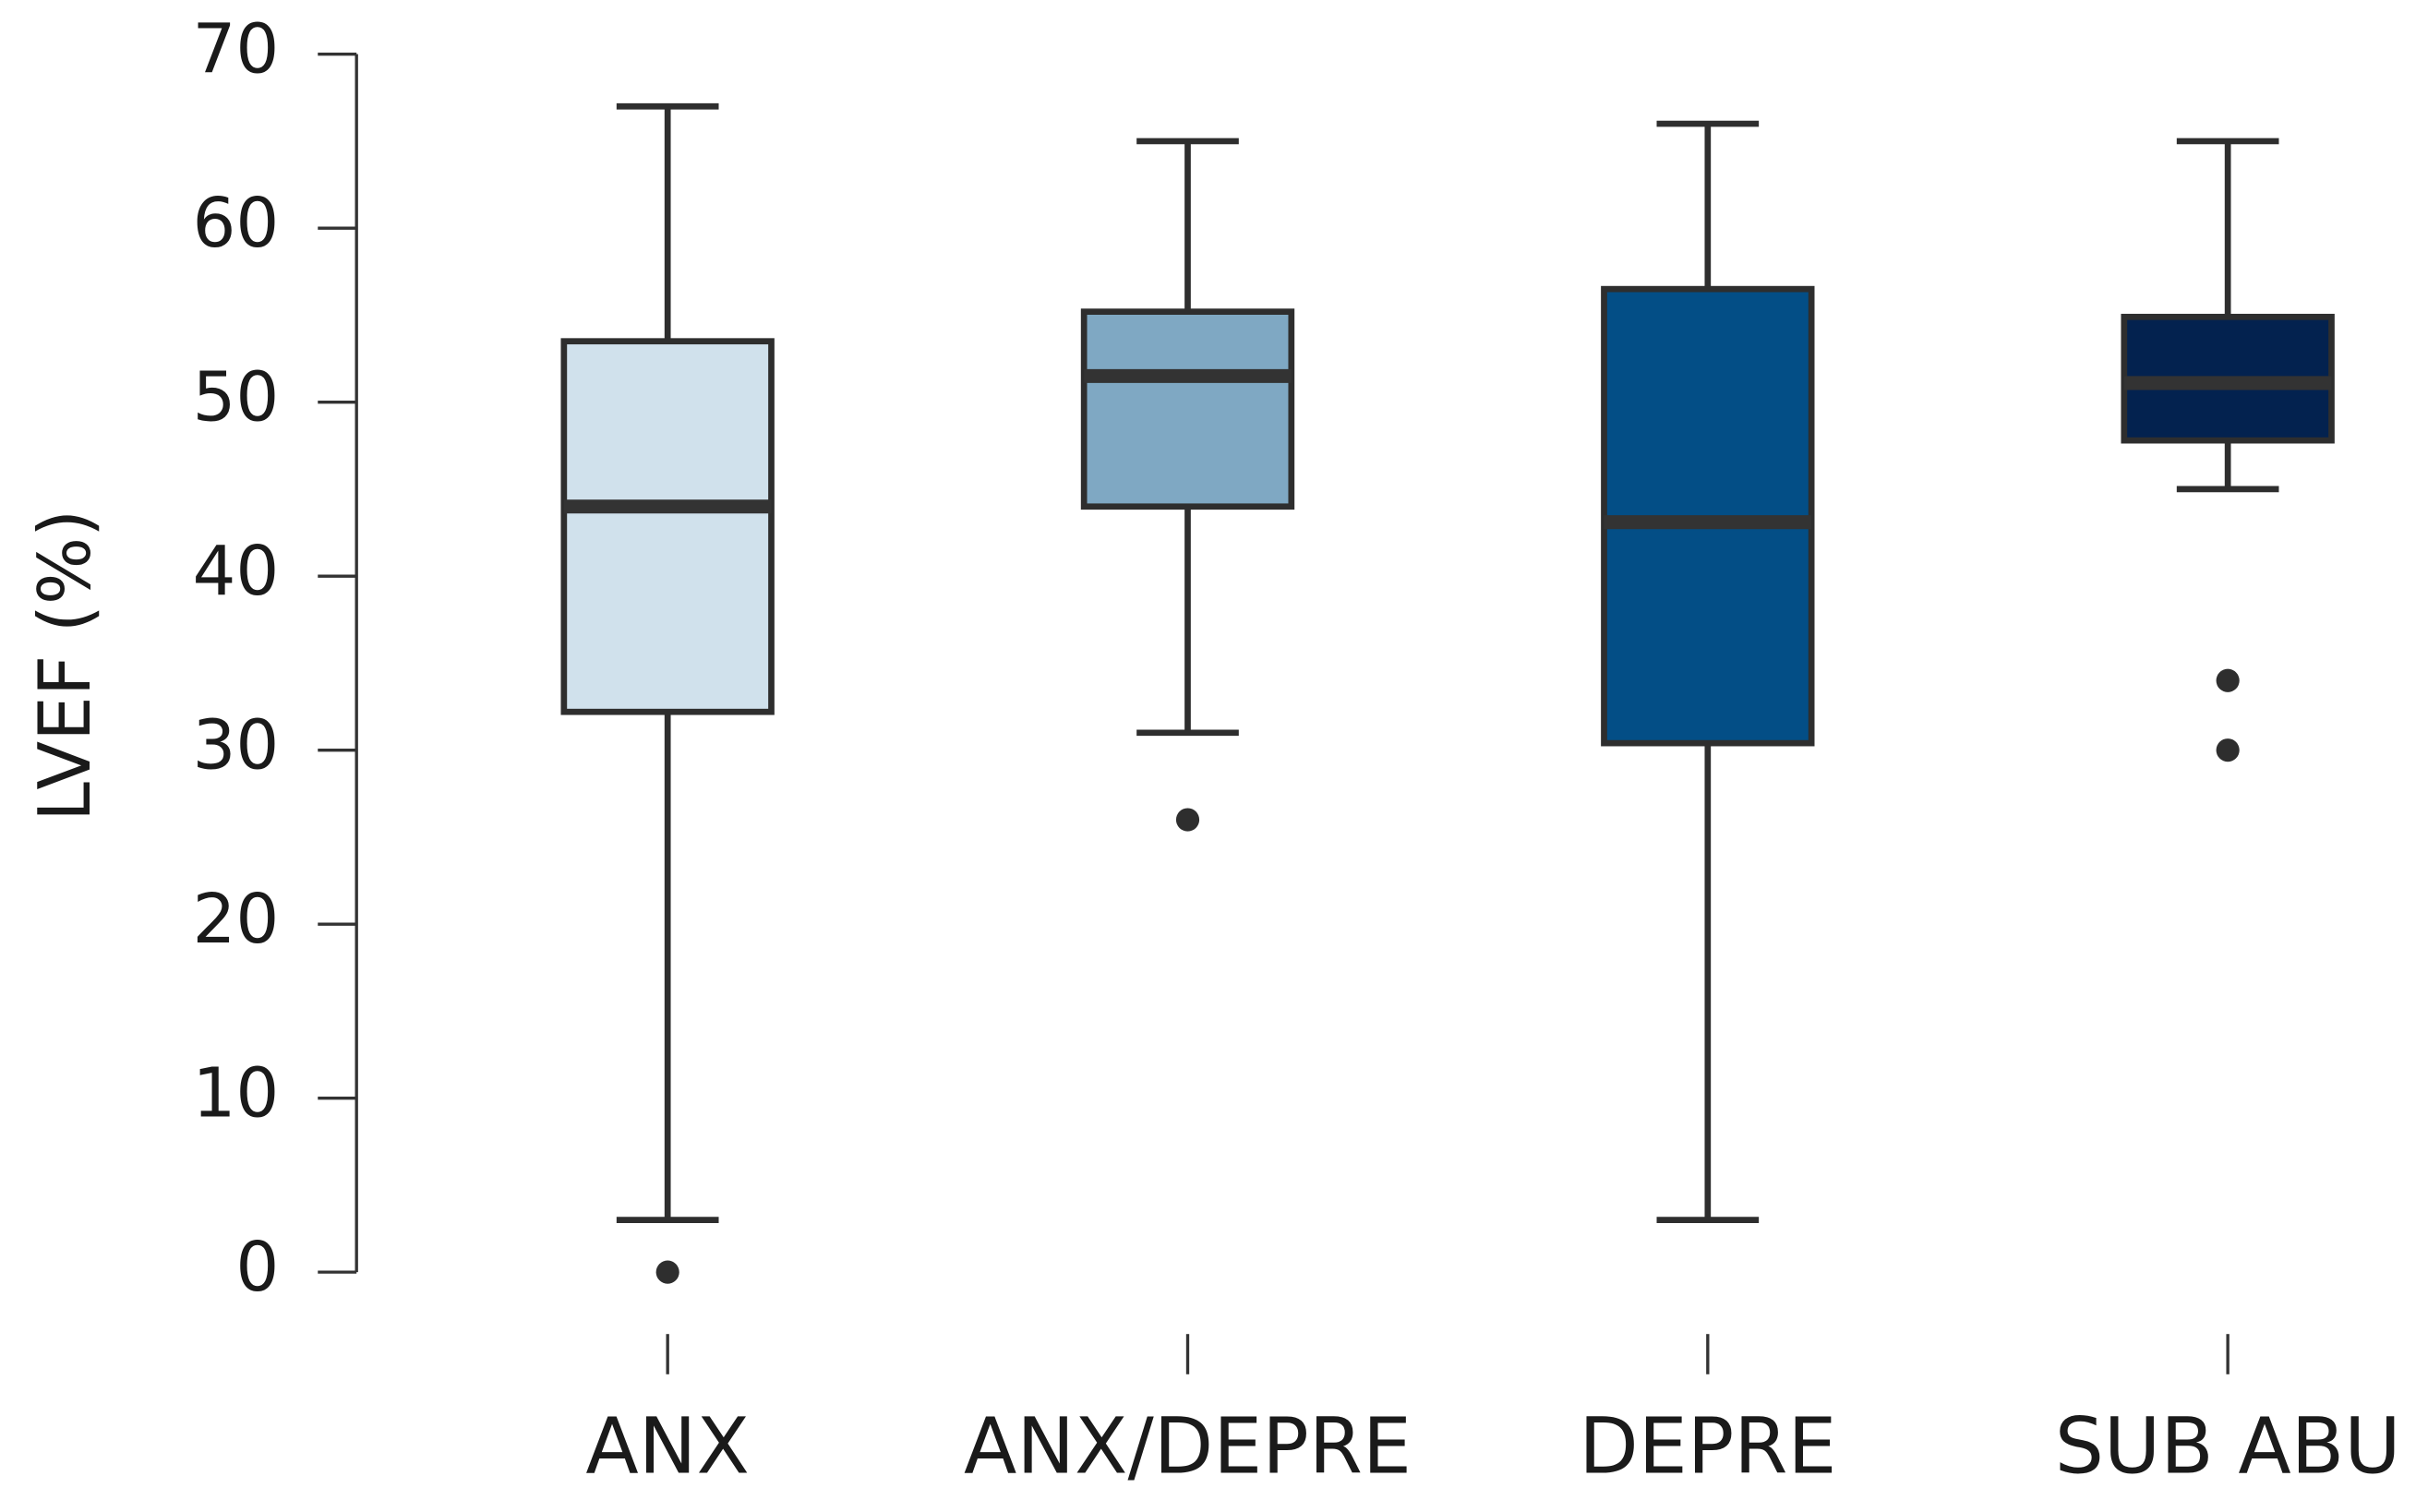 The height and width of the screenshot is (1512, 2428). What do you see at coordinates (235, 398) in the screenshot?
I see `y-tick-label: 50` at bounding box center [235, 398].